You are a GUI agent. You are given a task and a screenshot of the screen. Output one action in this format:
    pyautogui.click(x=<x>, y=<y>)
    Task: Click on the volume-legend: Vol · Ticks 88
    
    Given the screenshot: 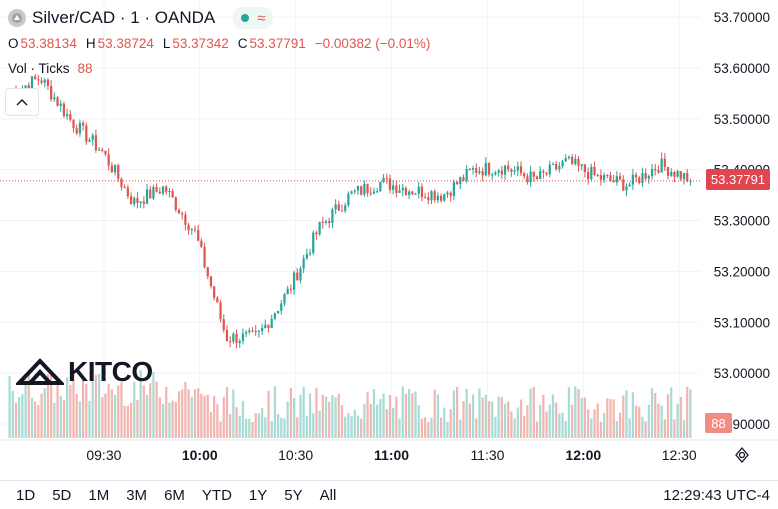 What is the action you would take?
    pyautogui.click(x=50, y=68)
    